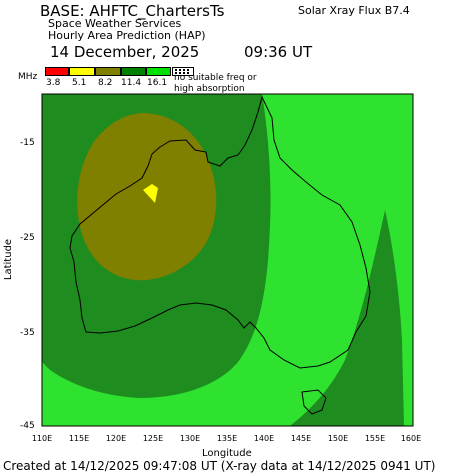 The width and height of the screenshot is (462, 476). I want to click on x-axis-label: Longitude, so click(227, 453).